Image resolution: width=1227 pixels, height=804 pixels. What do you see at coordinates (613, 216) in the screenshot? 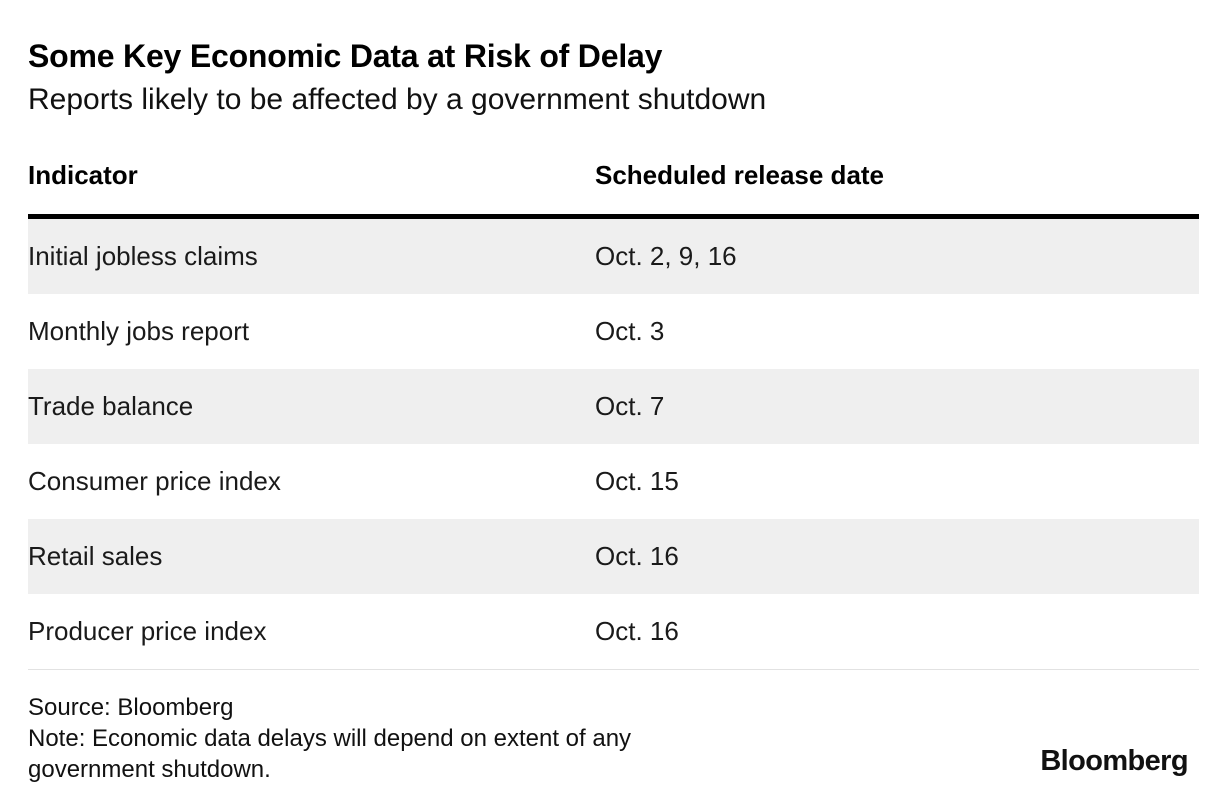
I see `header-rule-divider` at bounding box center [613, 216].